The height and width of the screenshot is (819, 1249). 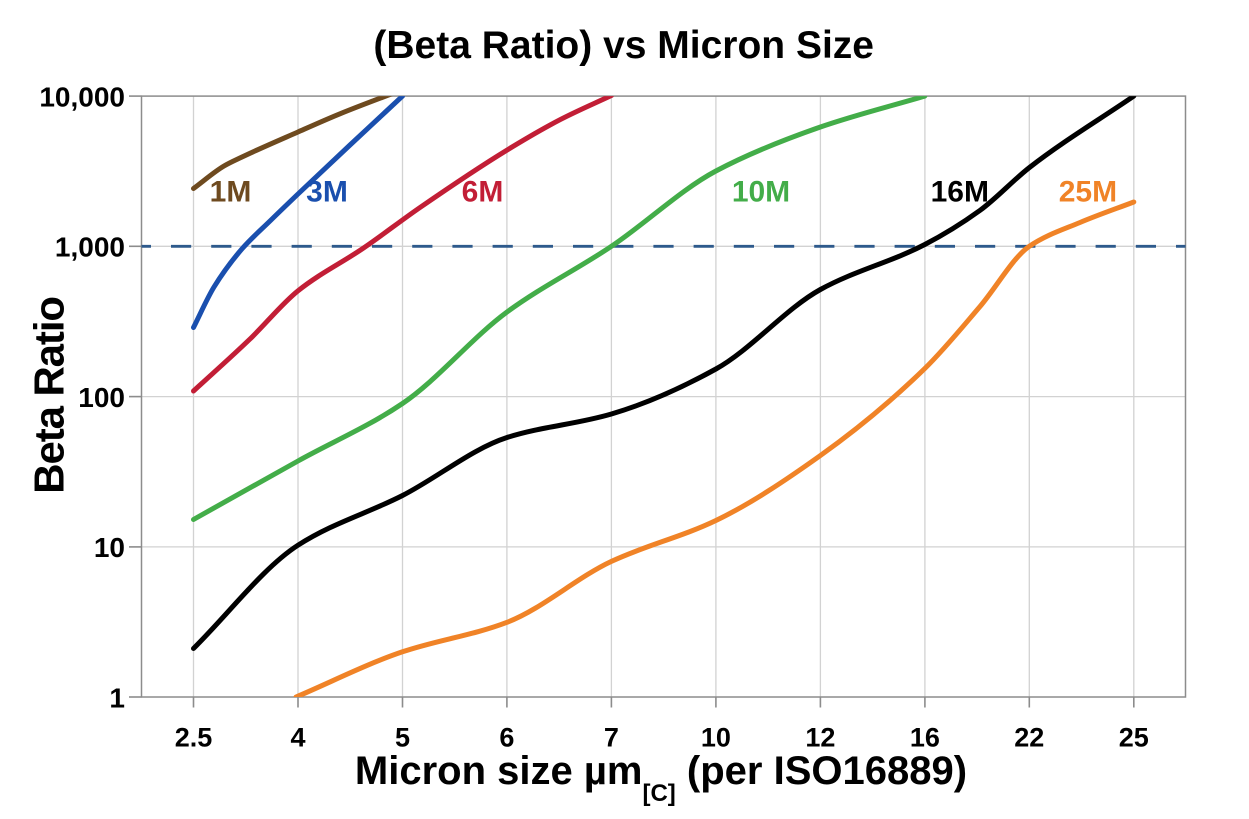 What do you see at coordinates (82, 96) in the screenshot?
I see `svg-text: 10,000` at bounding box center [82, 96].